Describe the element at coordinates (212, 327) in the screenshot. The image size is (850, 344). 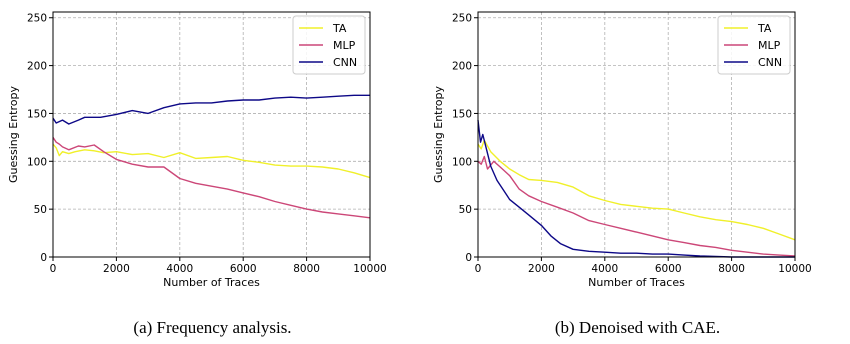
I see `caption-a: (a) Frequency analysis.` at that location.